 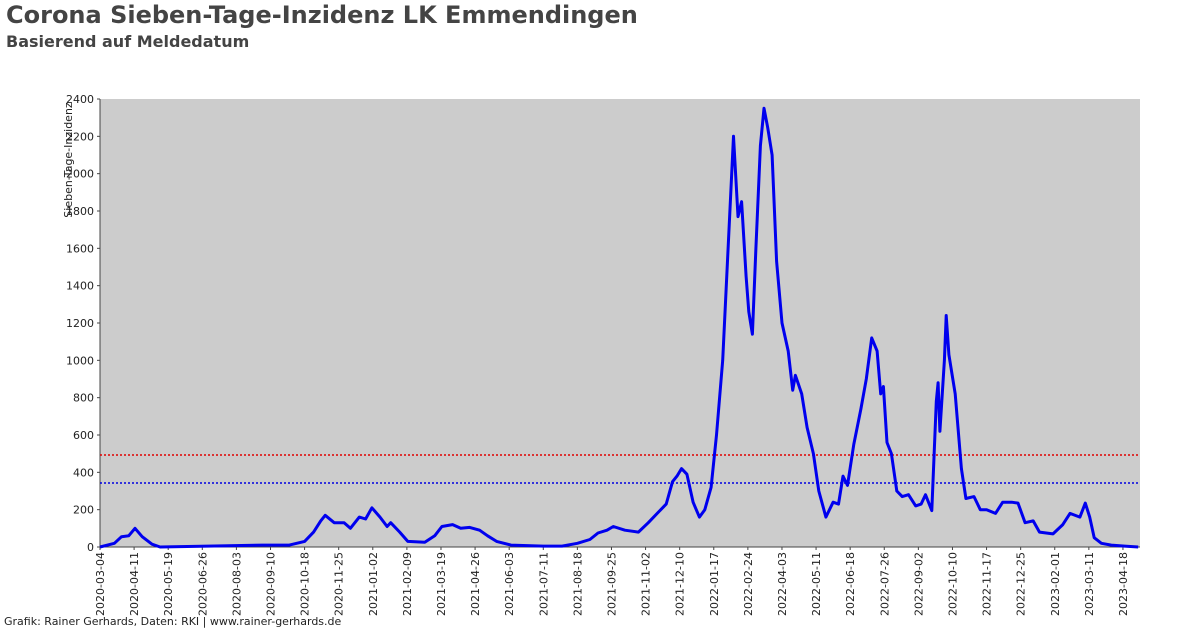 I want to click on x-tick-label: 2020-11-25, so click(x=339, y=584).